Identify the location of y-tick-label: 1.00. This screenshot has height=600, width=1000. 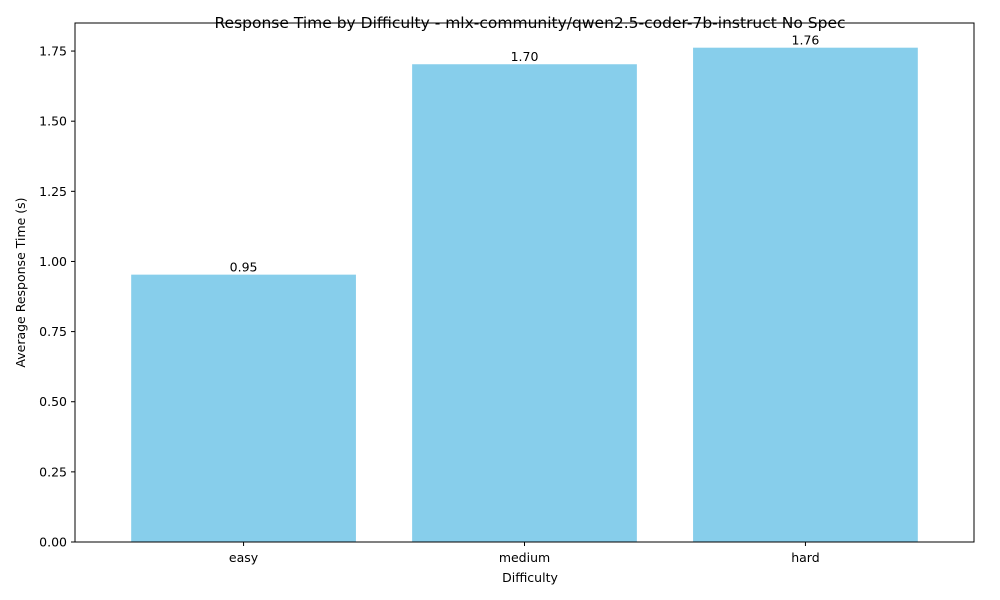
(53, 261).